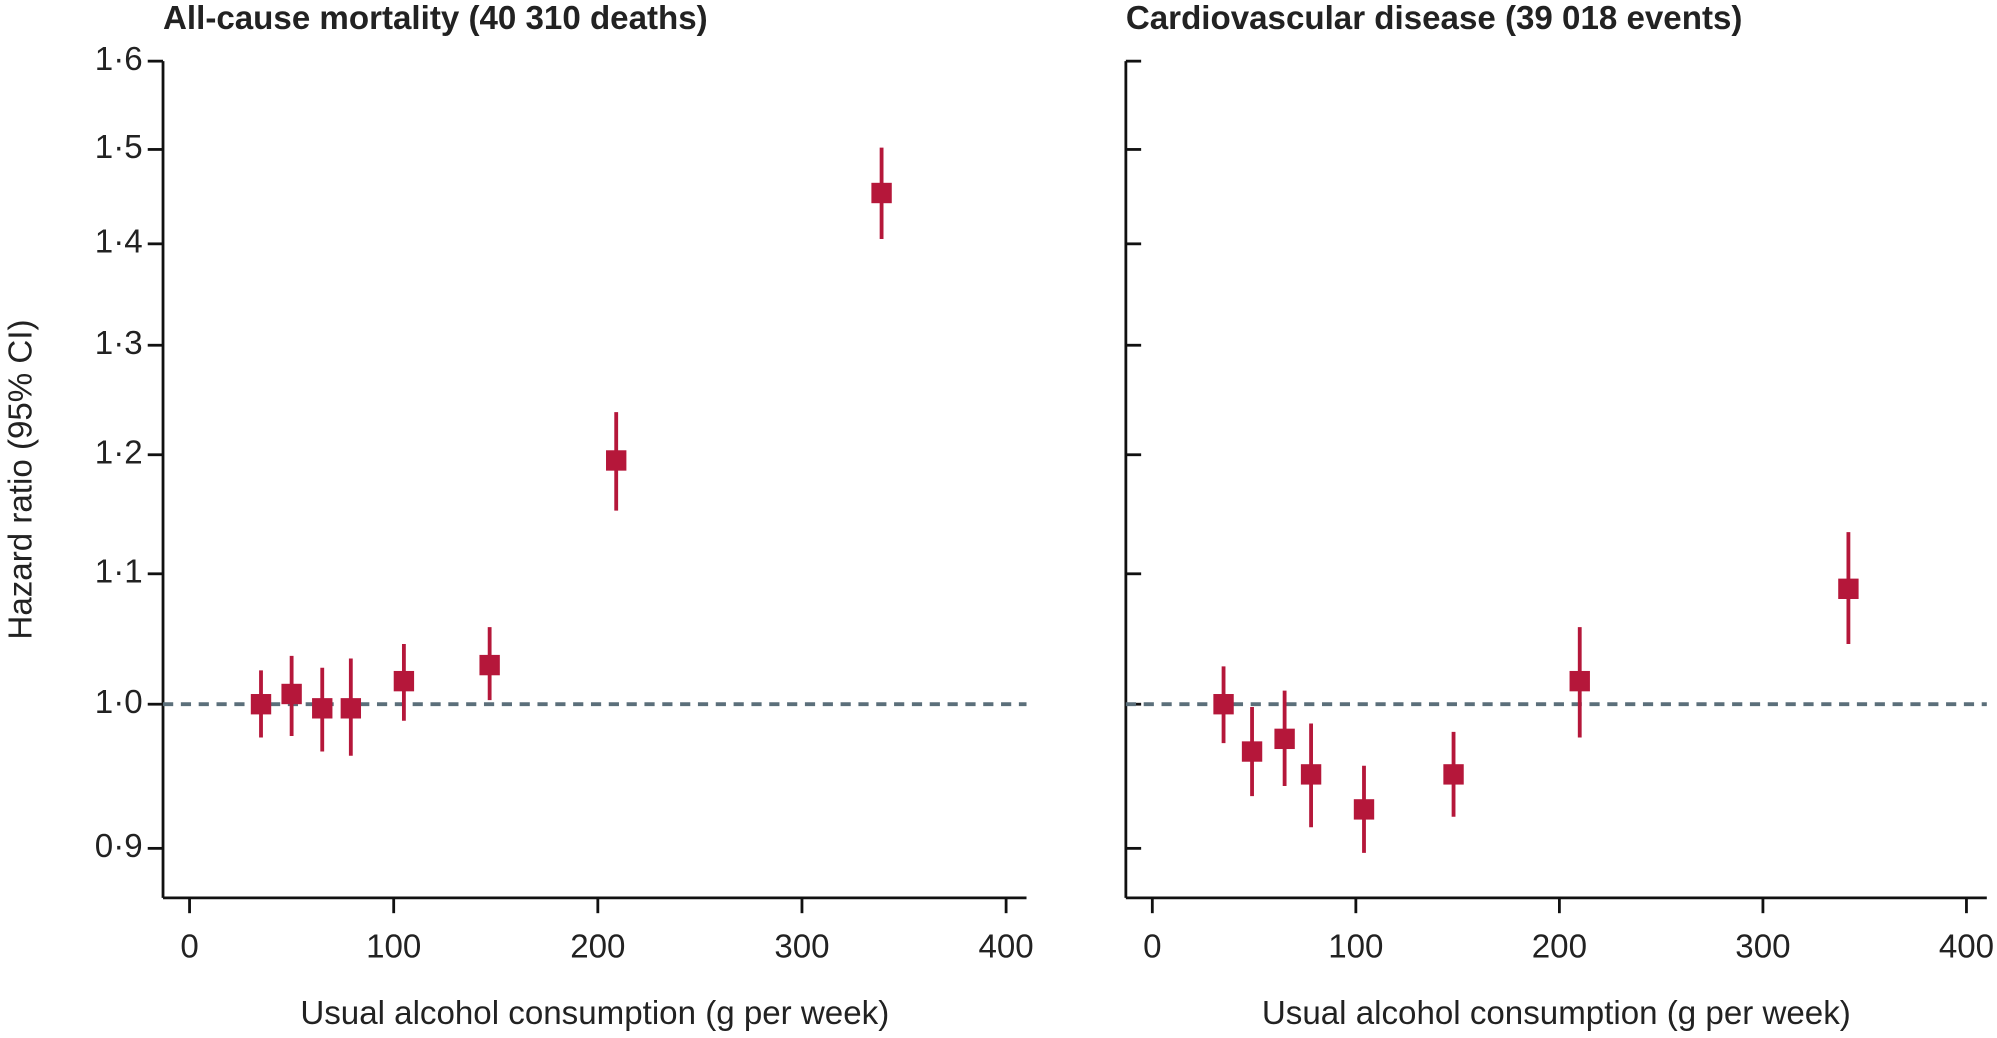 Image resolution: width=1997 pixels, height=1038 pixels. Describe the element at coordinates (1434, 18) in the screenshot. I see `panel-title: Cardiovascular disease (39 018 events)` at that location.